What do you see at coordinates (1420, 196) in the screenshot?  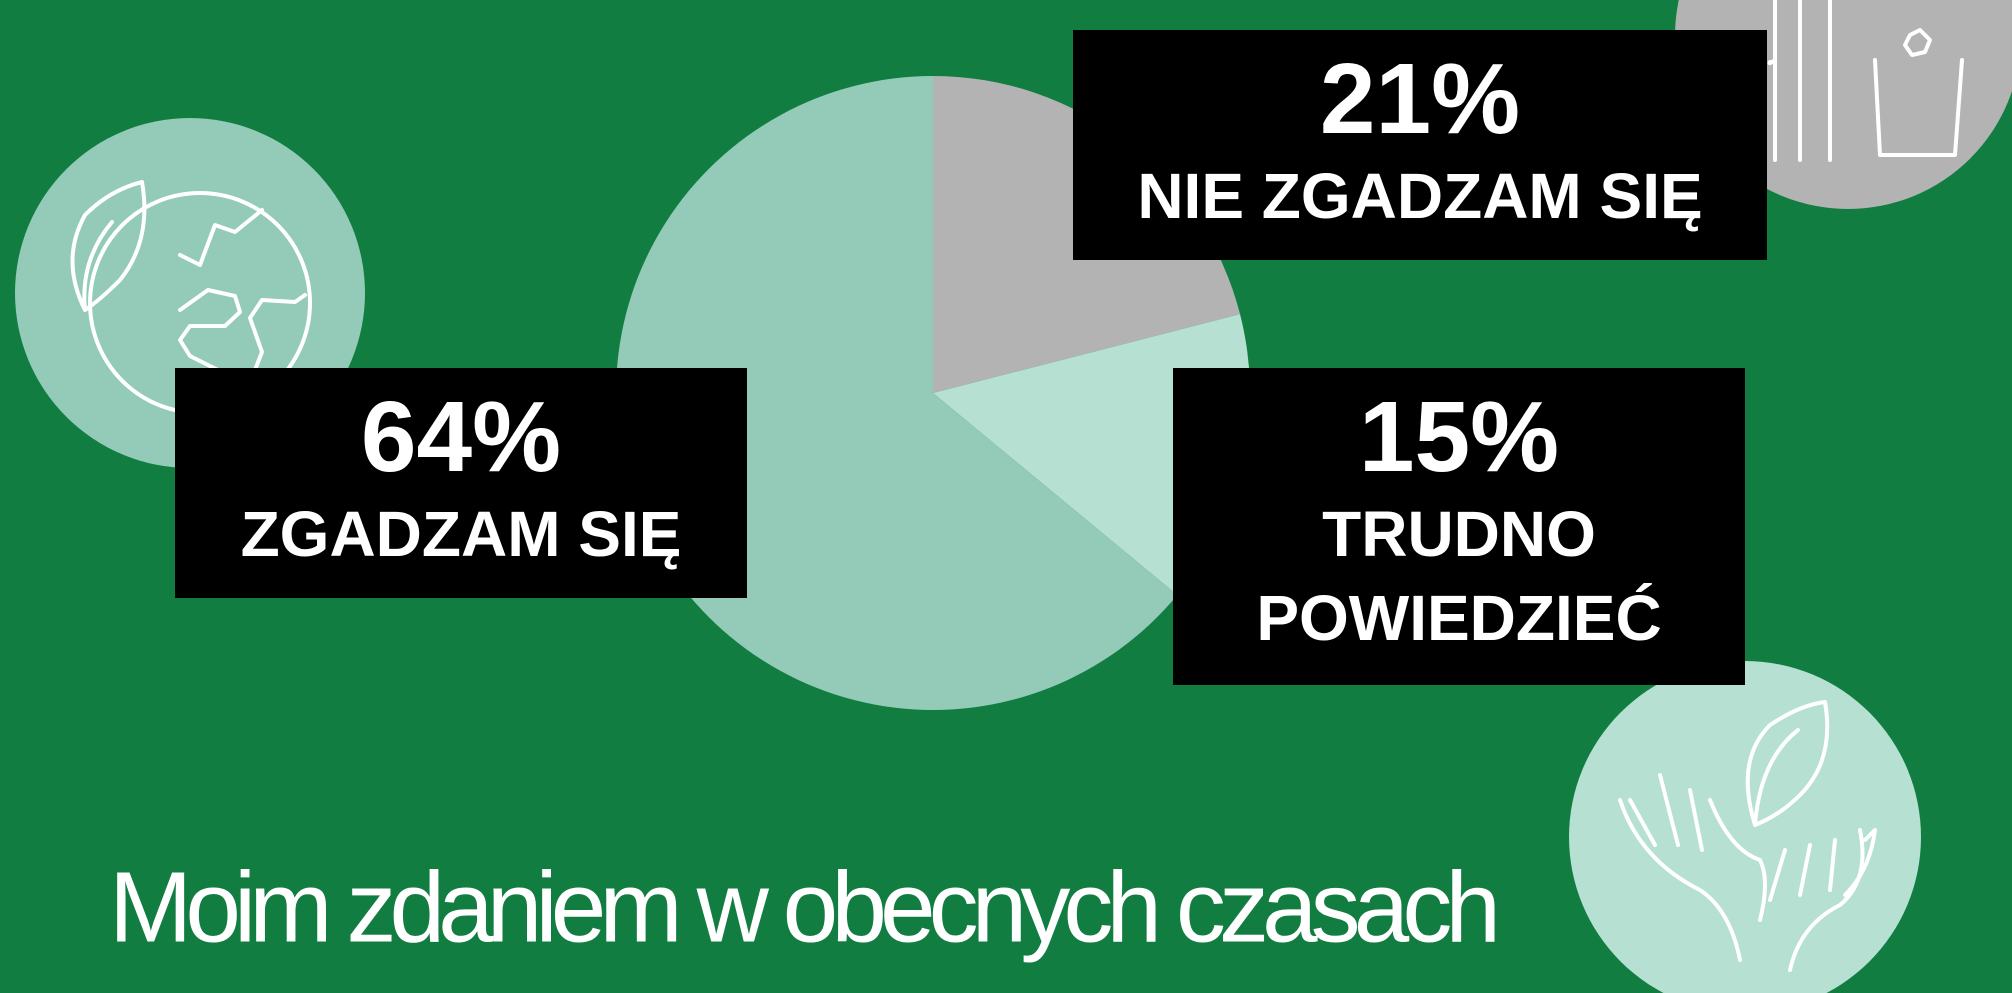 I see `category-label: NIE ZGADZAM SIĘ` at bounding box center [1420, 196].